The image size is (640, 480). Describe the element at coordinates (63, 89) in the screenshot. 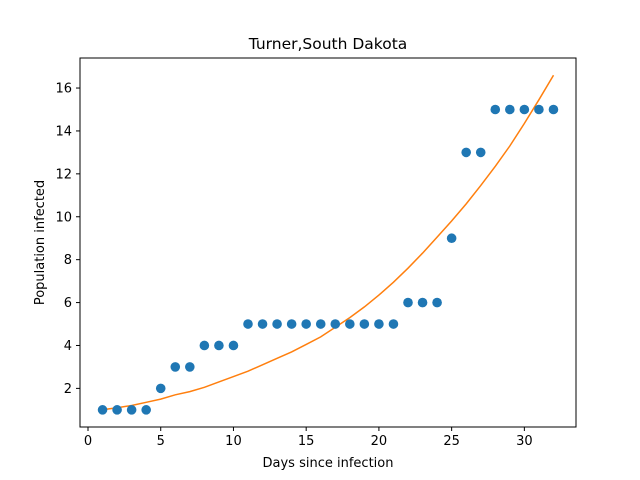

I see `y-tick-label: 16` at that location.